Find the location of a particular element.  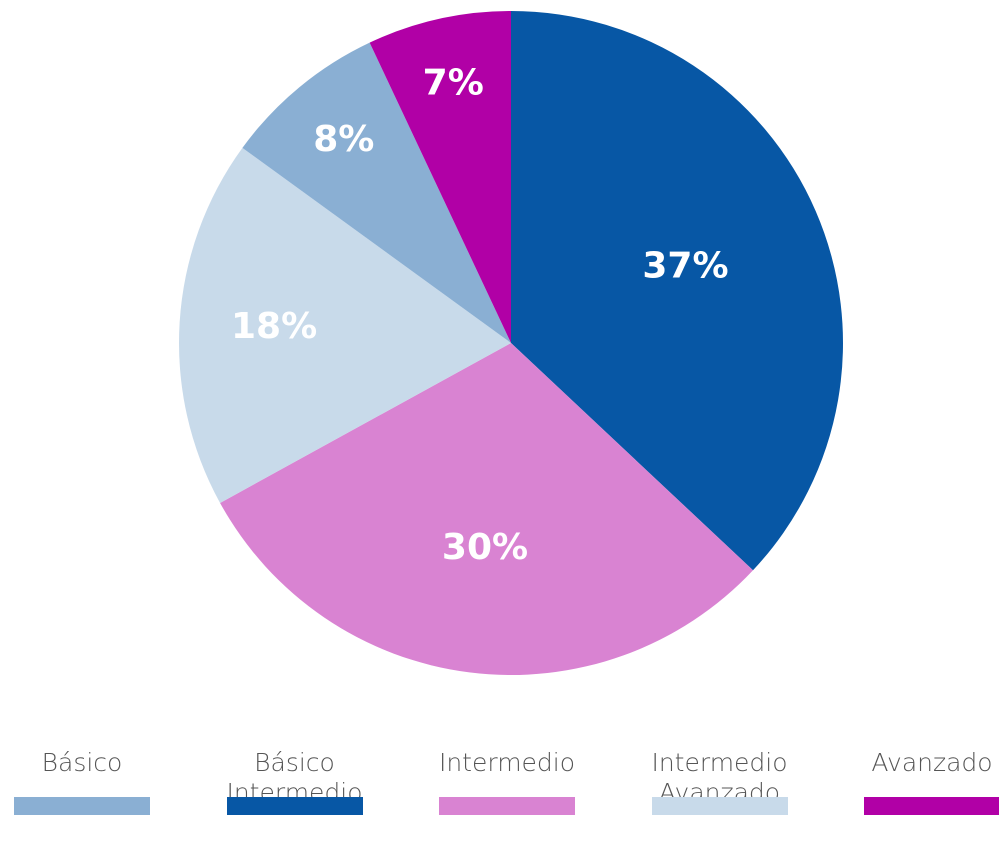

slice-label: 18% is located at coordinates (274, 326).